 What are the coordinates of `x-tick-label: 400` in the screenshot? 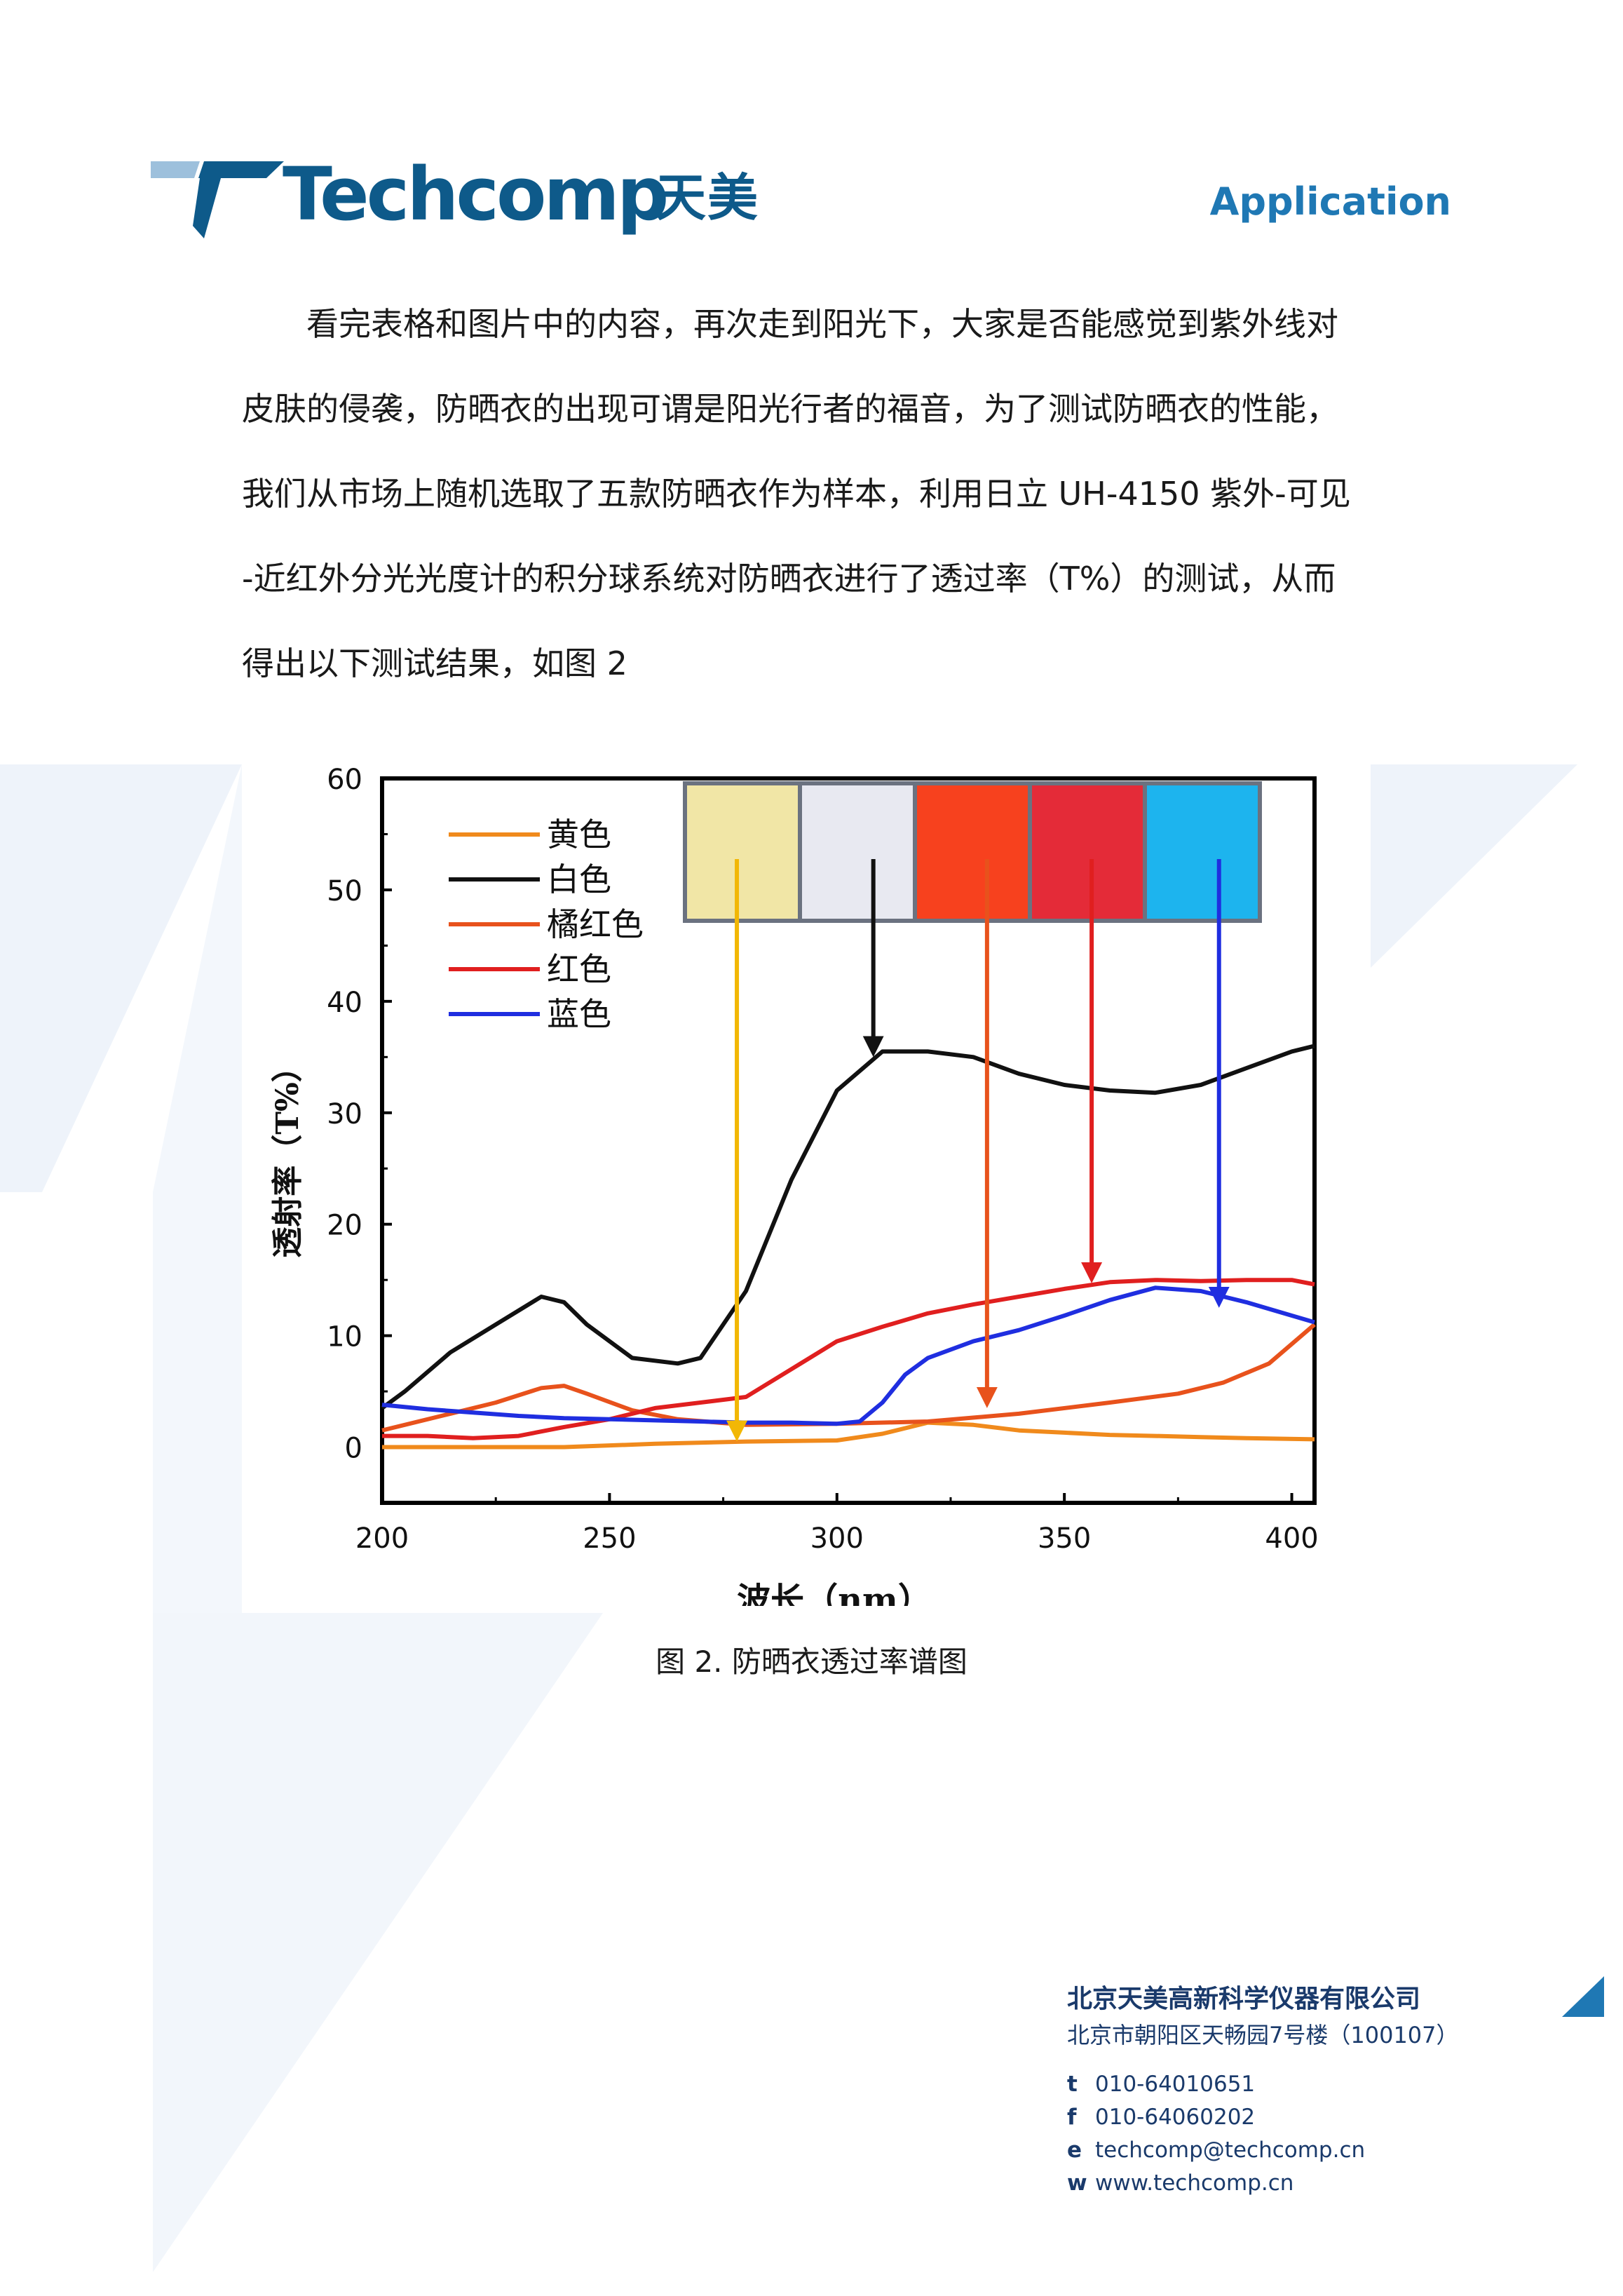 It's located at (1291, 1538).